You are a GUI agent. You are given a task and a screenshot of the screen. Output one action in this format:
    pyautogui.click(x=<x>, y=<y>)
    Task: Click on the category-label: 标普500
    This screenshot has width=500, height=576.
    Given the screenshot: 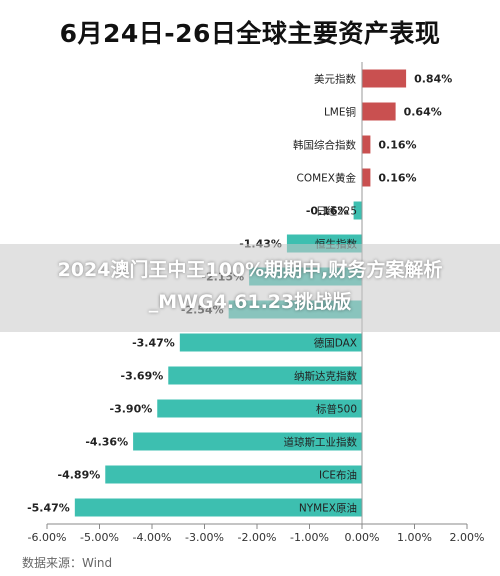 What is the action you would take?
    pyautogui.click(x=336, y=409)
    